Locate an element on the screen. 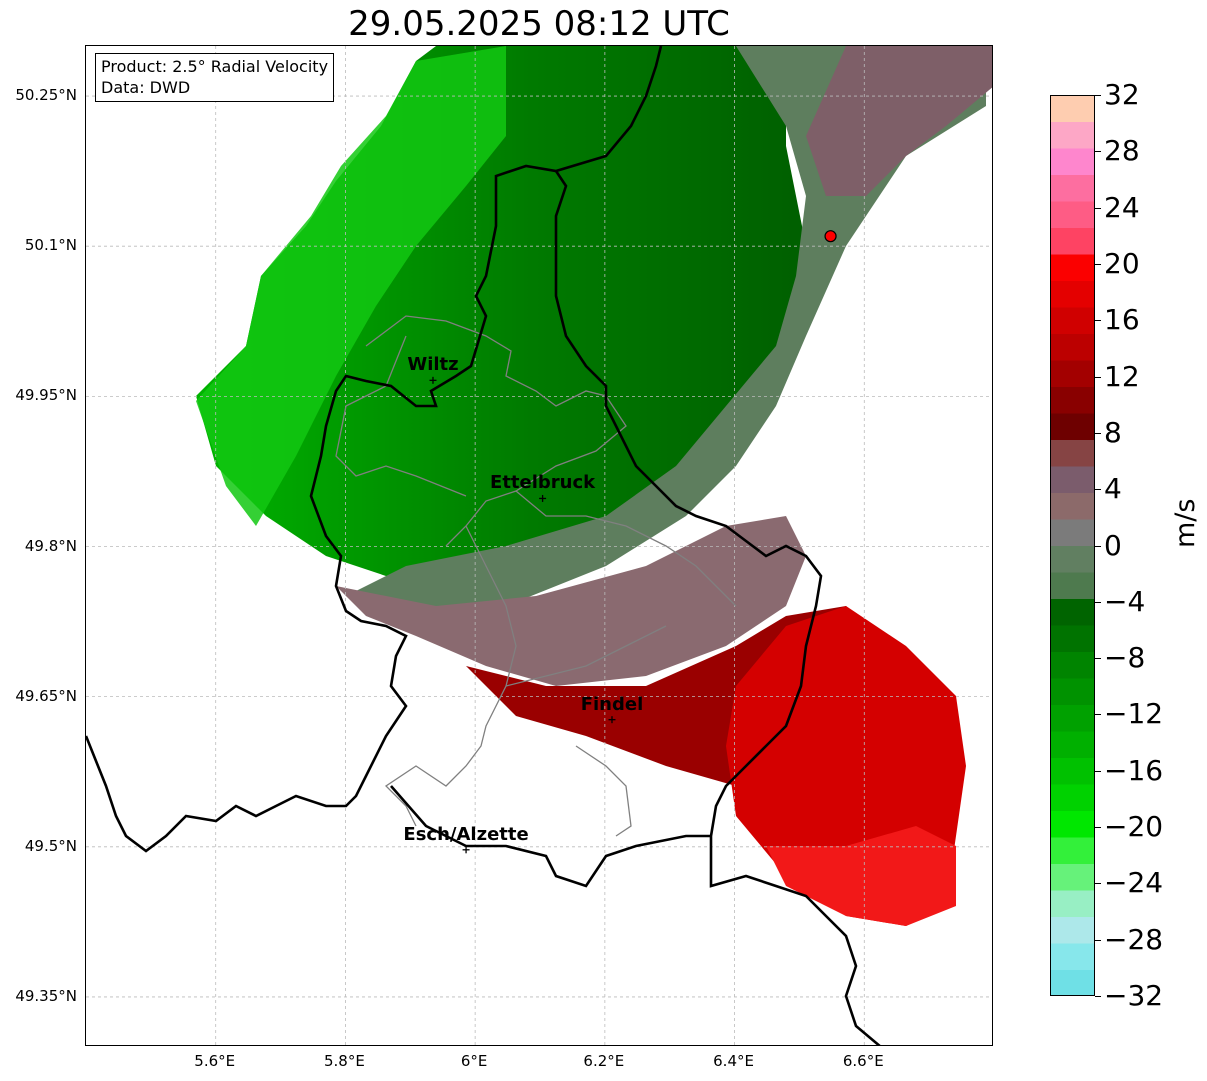  latitude-tick-label: 50.25°N is located at coordinates (46, 95).